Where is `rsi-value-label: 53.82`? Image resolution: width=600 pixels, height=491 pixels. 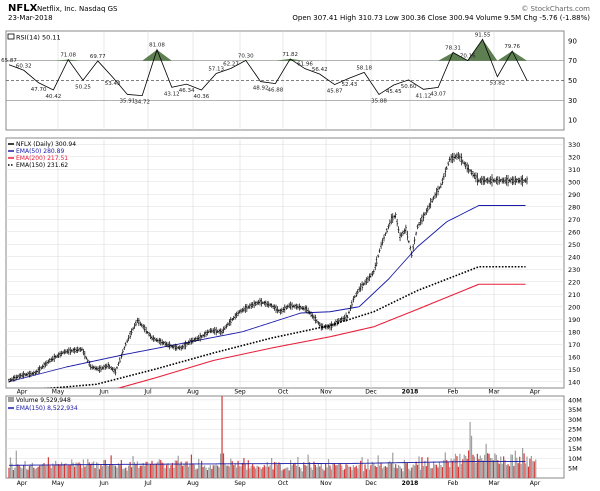
rsi-value-label: 53.82 is located at coordinates (498, 84).